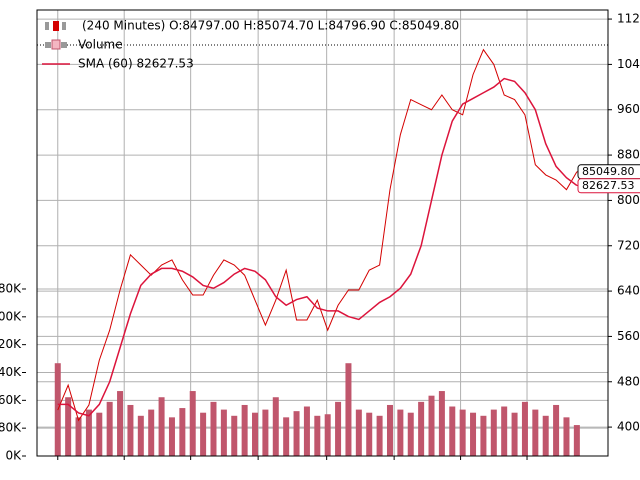 The image size is (640, 480). What do you see at coordinates (13, 456) in the screenshot?
I see `y2-tick-label: 0K` at bounding box center [13, 456].